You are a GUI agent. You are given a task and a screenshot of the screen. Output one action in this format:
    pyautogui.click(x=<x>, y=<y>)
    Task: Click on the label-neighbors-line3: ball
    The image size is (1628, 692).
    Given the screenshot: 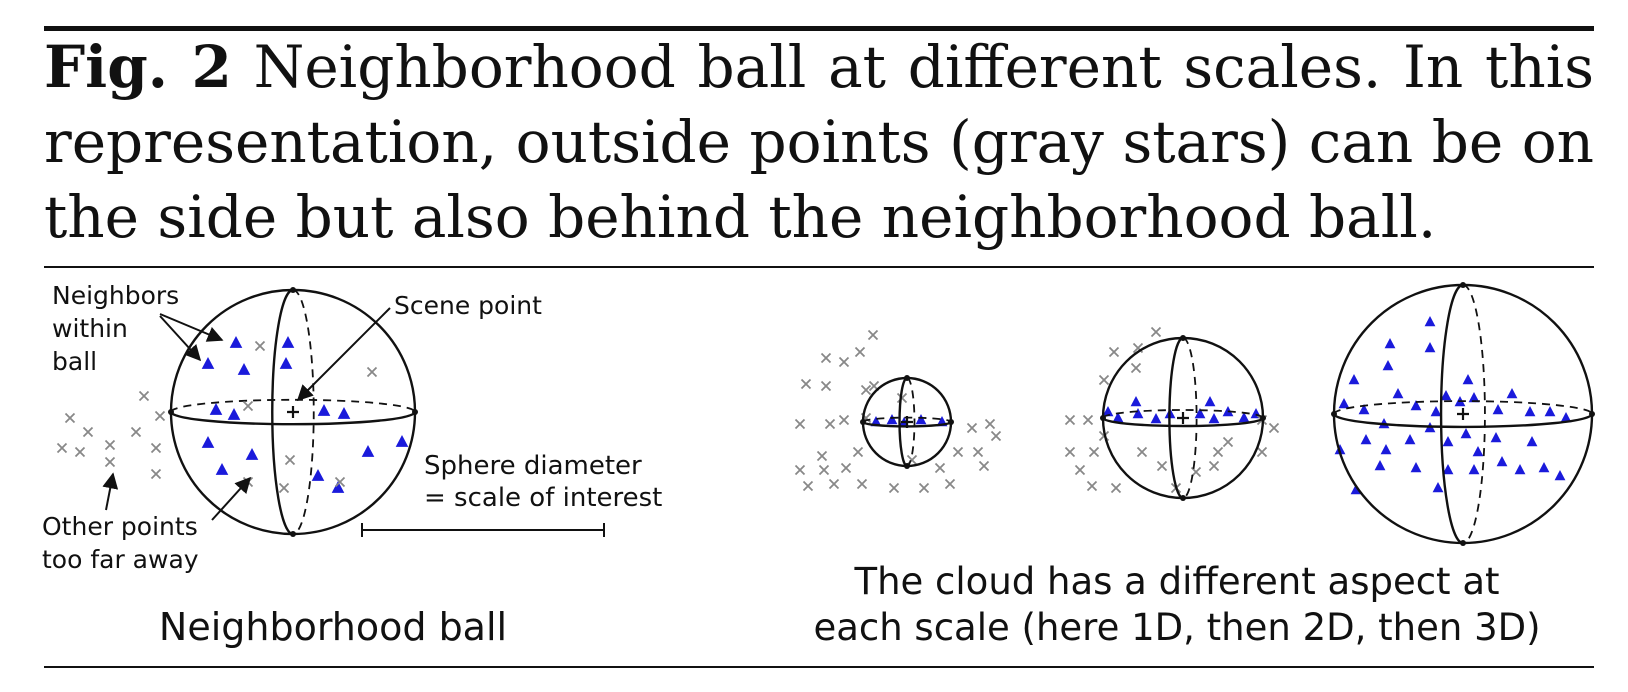 What is the action you would take?
    pyautogui.click(x=74, y=361)
    